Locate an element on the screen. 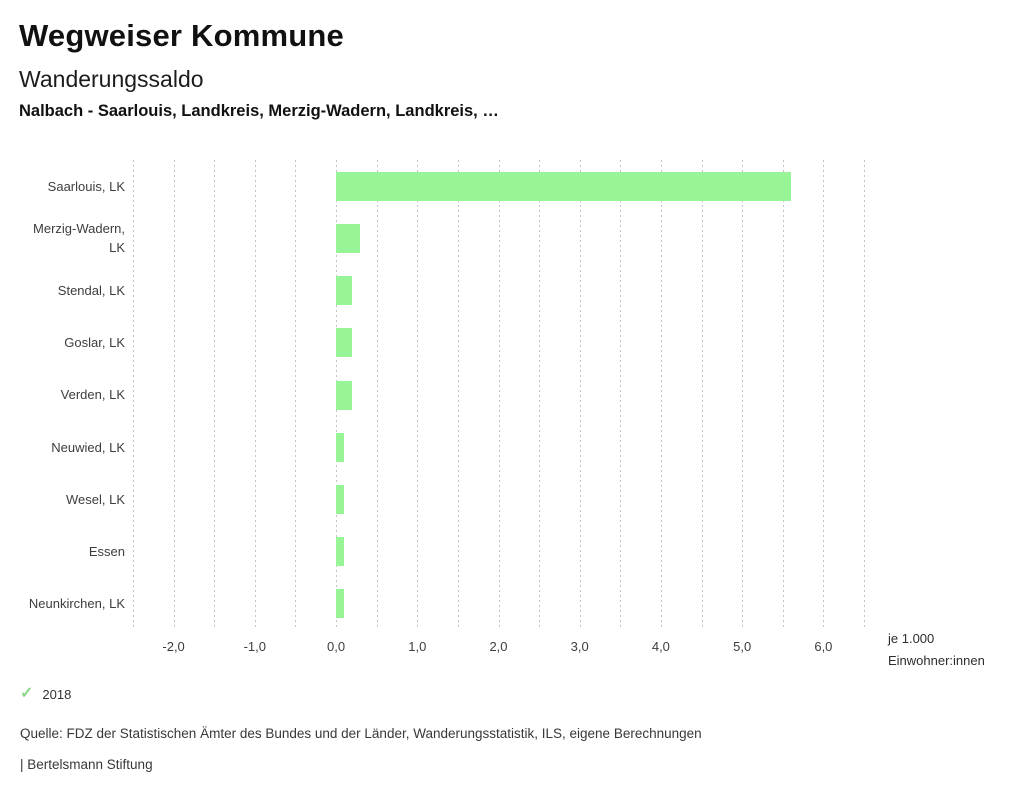 Image resolution: width=1024 pixels, height=798 pixels. category-label: Stendal, LK is located at coordinates (91, 290).